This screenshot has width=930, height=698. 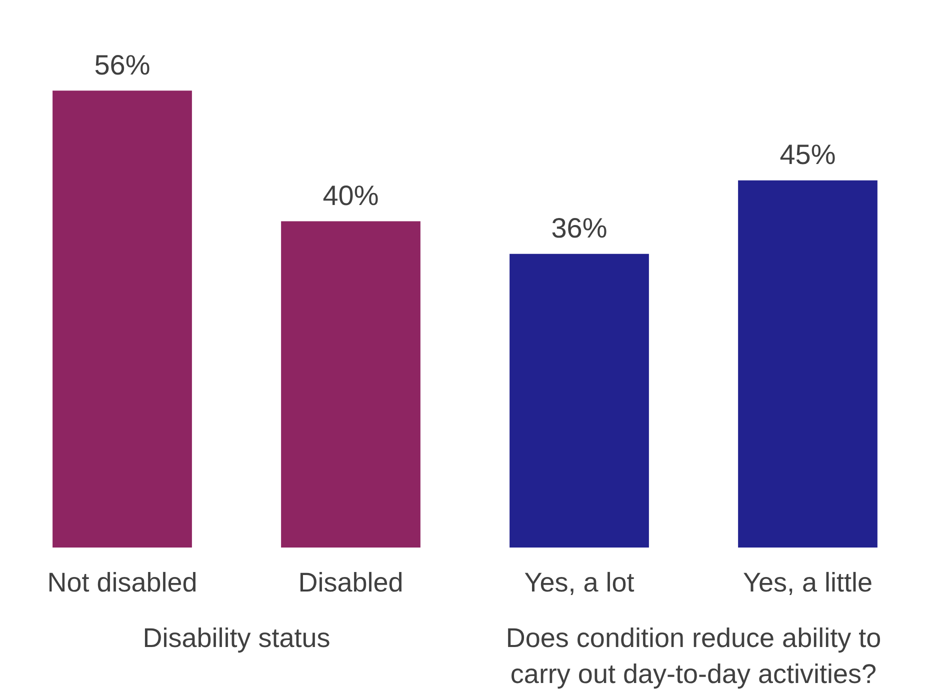 What do you see at coordinates (122, 64) in the screenshot?
I see `data-label: 56%` at bounding box center [122, 64].